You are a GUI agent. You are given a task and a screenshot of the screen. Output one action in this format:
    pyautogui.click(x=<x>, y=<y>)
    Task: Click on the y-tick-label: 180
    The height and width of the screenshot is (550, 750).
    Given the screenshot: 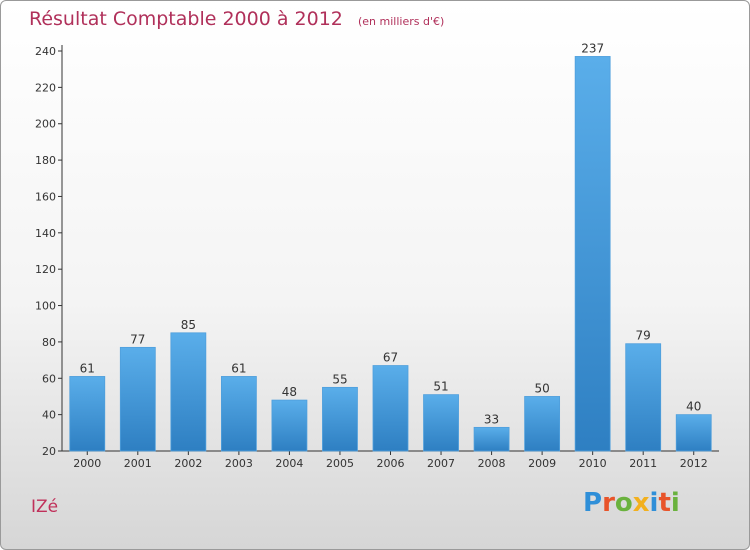 What is the action you would take?
    pyautogui.click(x=45, y=160)
    